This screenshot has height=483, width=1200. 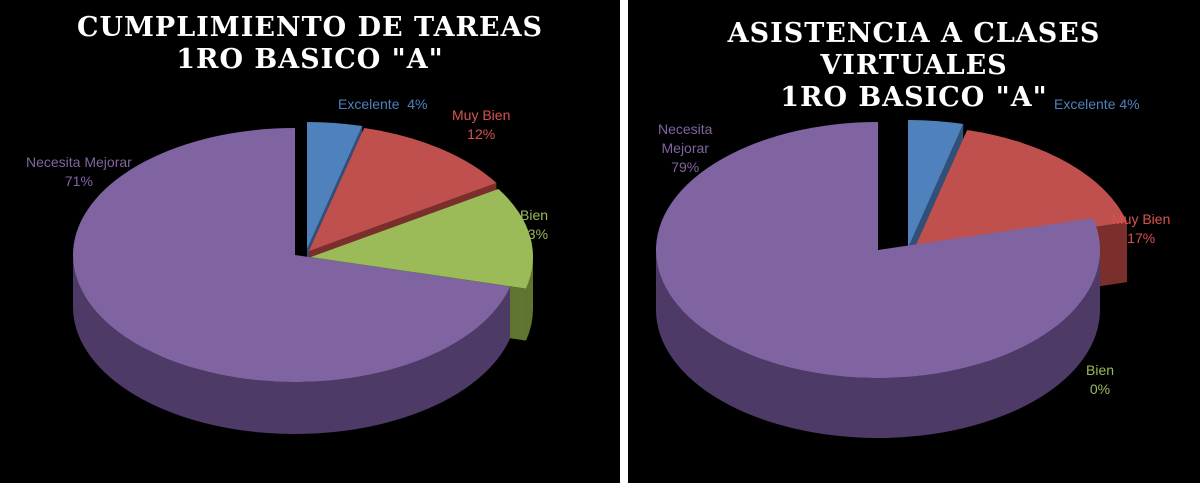 I want to click on slice-side-bien, so click(x=529, y=299).